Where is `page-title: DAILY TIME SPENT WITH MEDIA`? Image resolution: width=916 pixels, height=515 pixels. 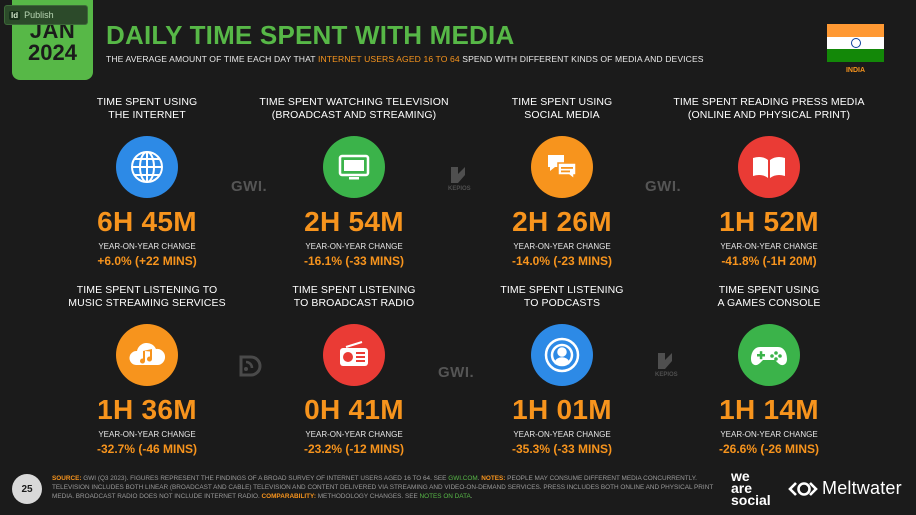 page-title: DAILY TIME SPENT WITH MEDIA is located at coordinates (310, 35).